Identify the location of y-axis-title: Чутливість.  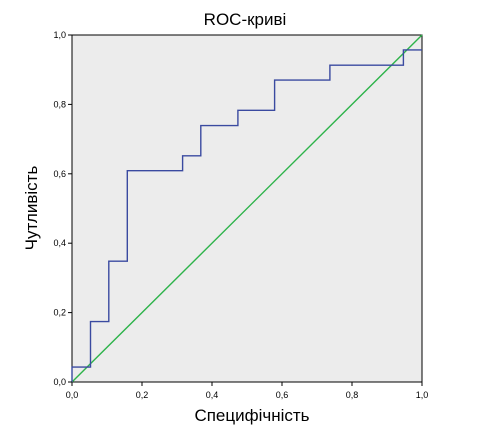
(31, 208).